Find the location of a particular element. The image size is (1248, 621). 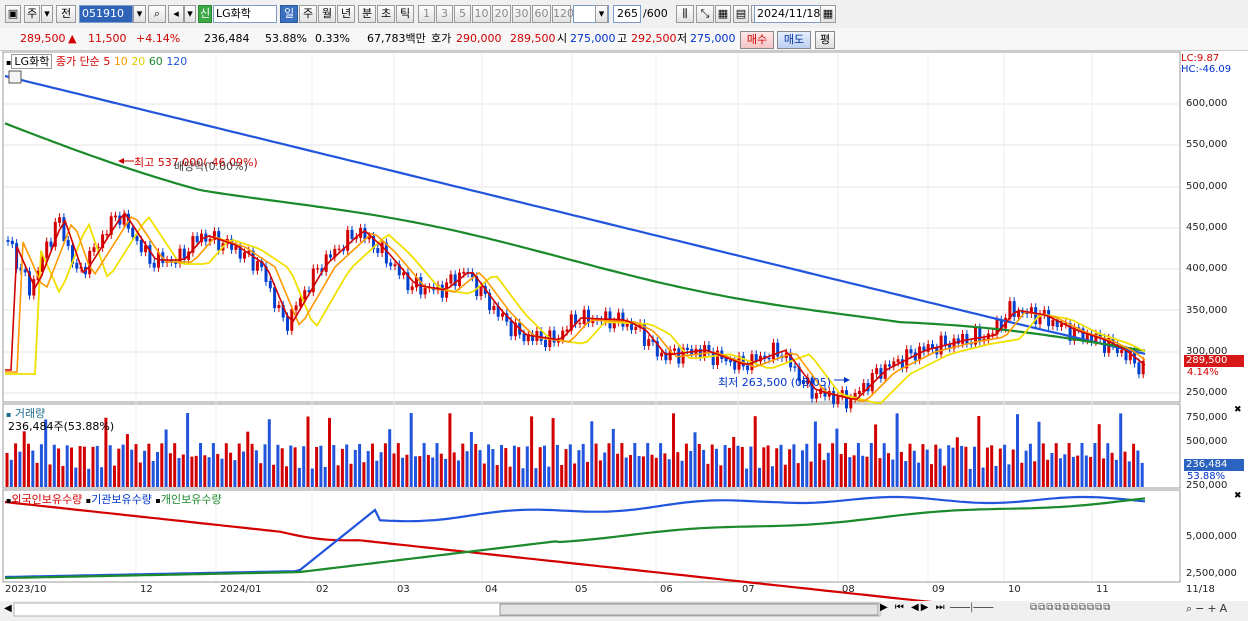

date-input: 2024/11/18 is located at coordinates (788, 14).